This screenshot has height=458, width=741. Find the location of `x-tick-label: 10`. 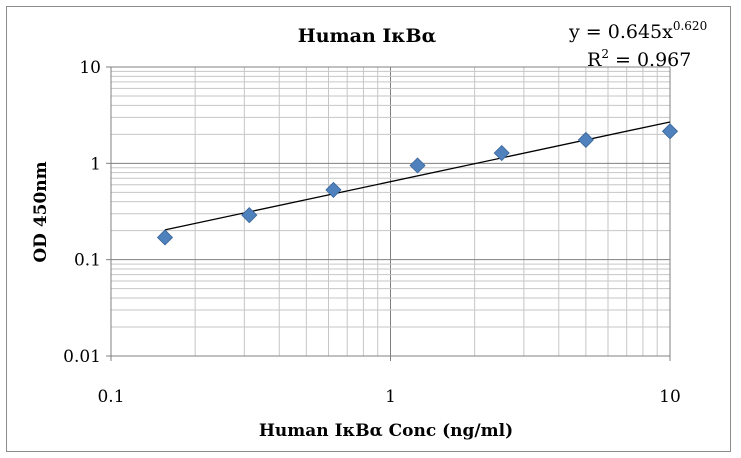

x-tick-label: 10 is located at coordinates (670, 397).